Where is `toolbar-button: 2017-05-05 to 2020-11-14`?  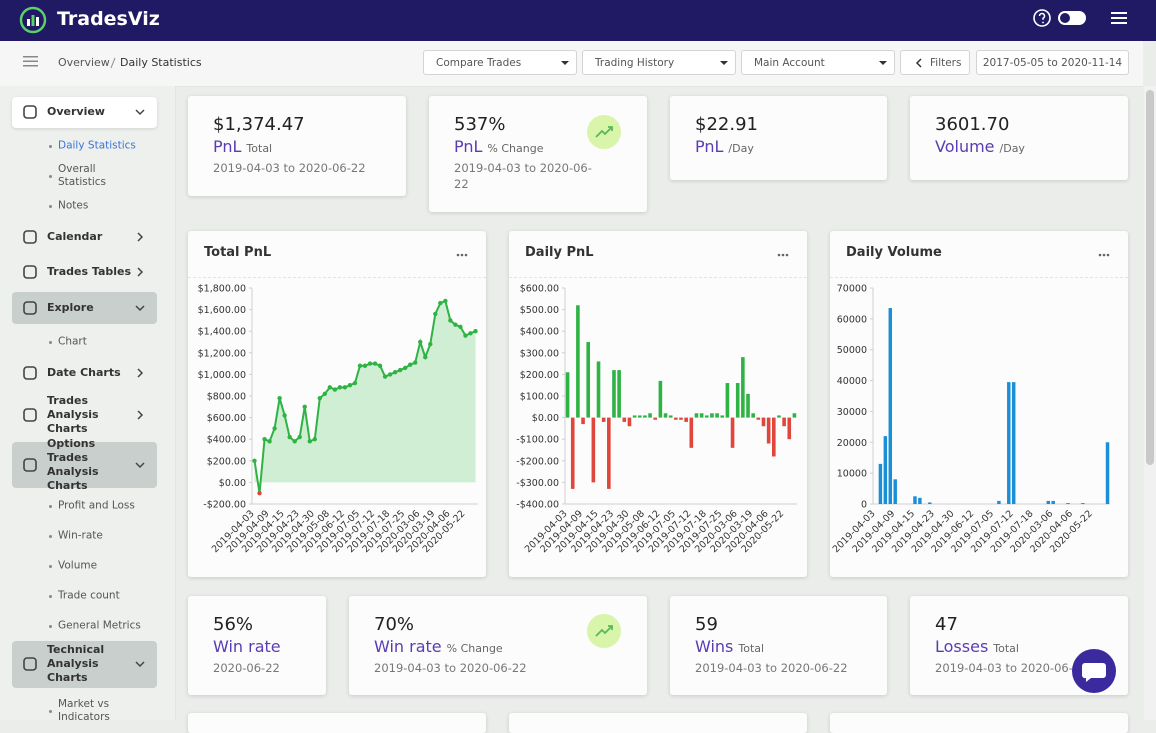
toolbar-button: 2017-05-05 to 2020-11-14 is located at coordinates (1052, 62).